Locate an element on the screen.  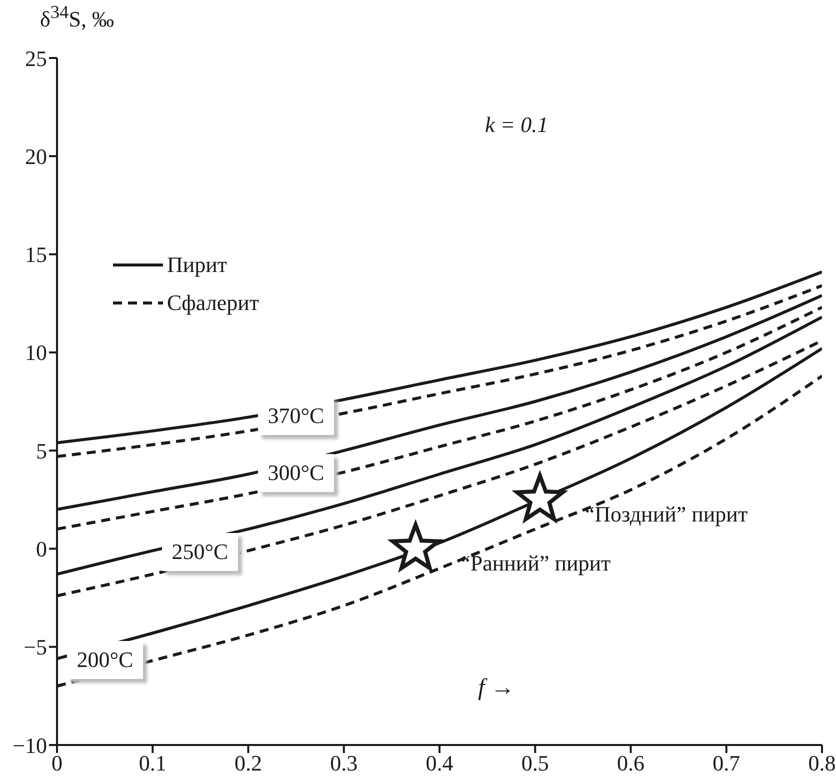
x-tick-label: 0.2 is located at coordinates (248, 763).